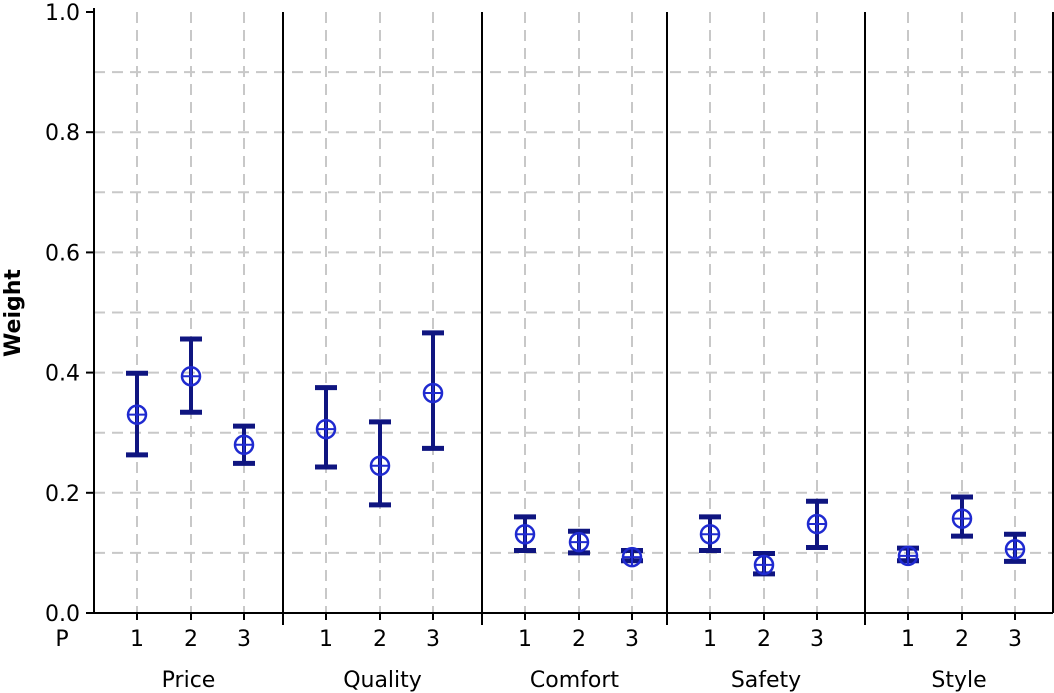 This screenshot has height=693, width=1054. I want to click on group-label: Safety, so click(766, 680).